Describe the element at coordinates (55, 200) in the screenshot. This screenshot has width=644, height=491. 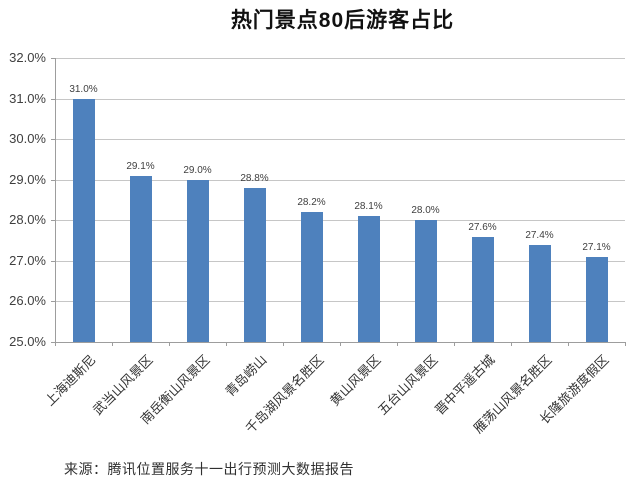
I see `y-axis-line` at that location.